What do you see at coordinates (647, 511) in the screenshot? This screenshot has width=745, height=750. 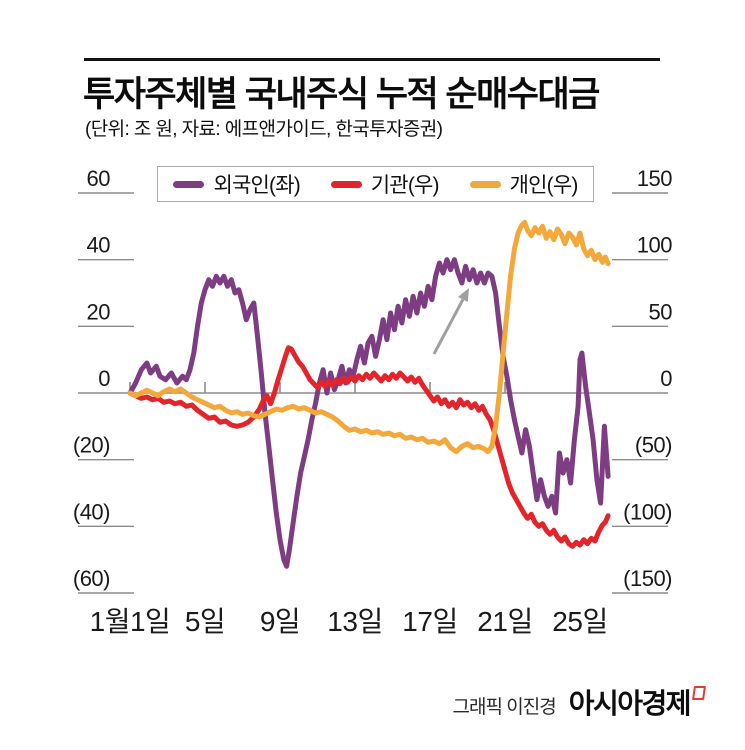 I see `right-axis-label: (100)` at bounding box center [647, 511].